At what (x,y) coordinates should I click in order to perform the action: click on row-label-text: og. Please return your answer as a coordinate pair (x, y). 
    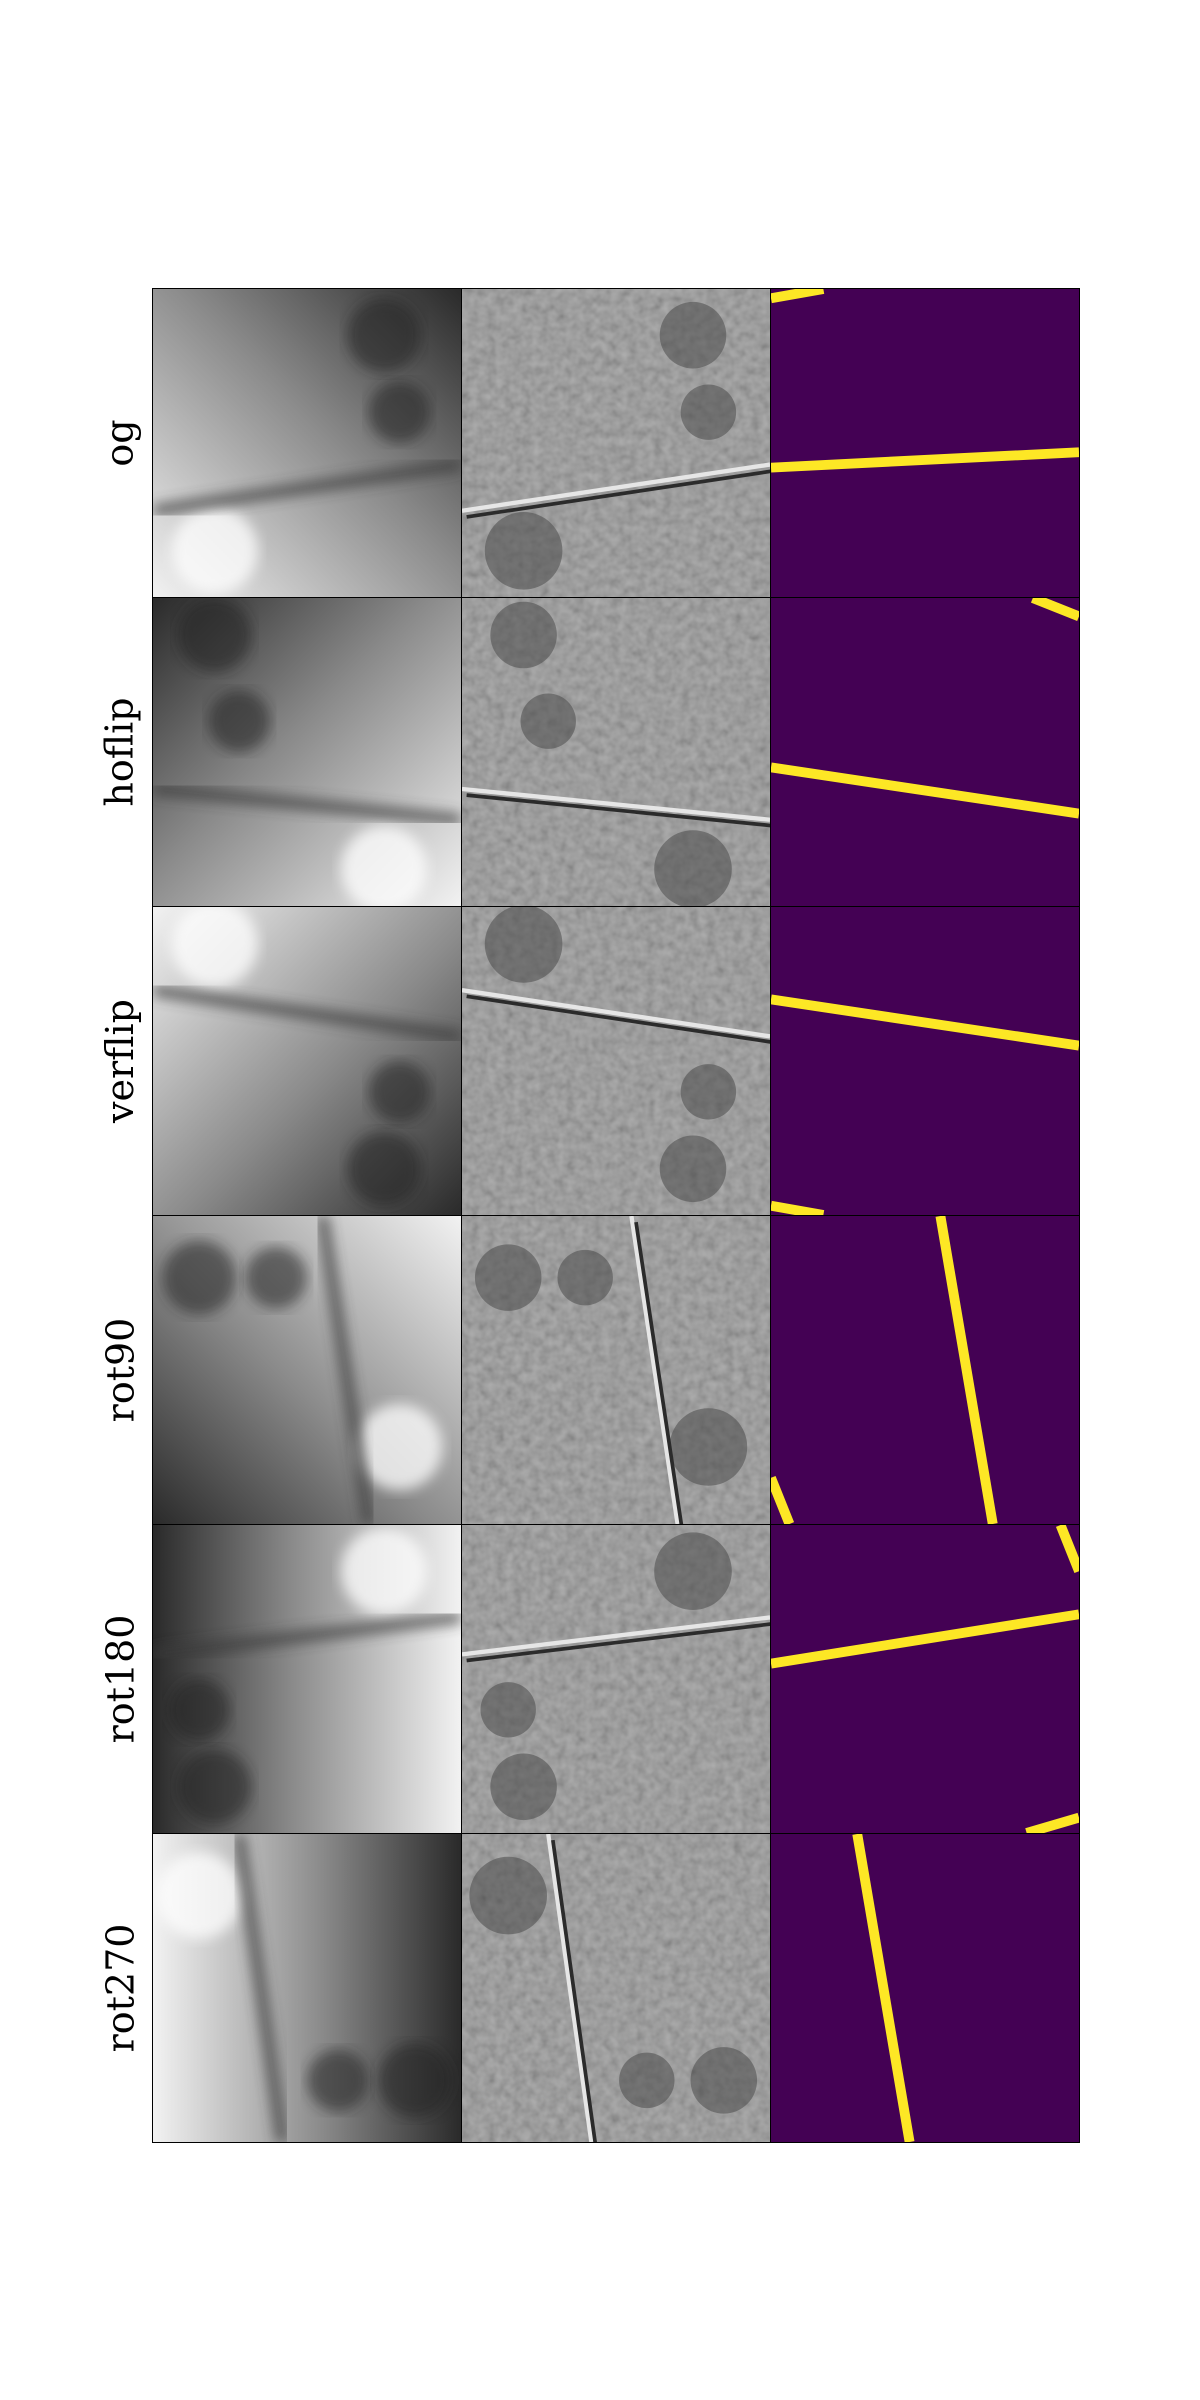
    Looking at the image, I should click on (120, 442).